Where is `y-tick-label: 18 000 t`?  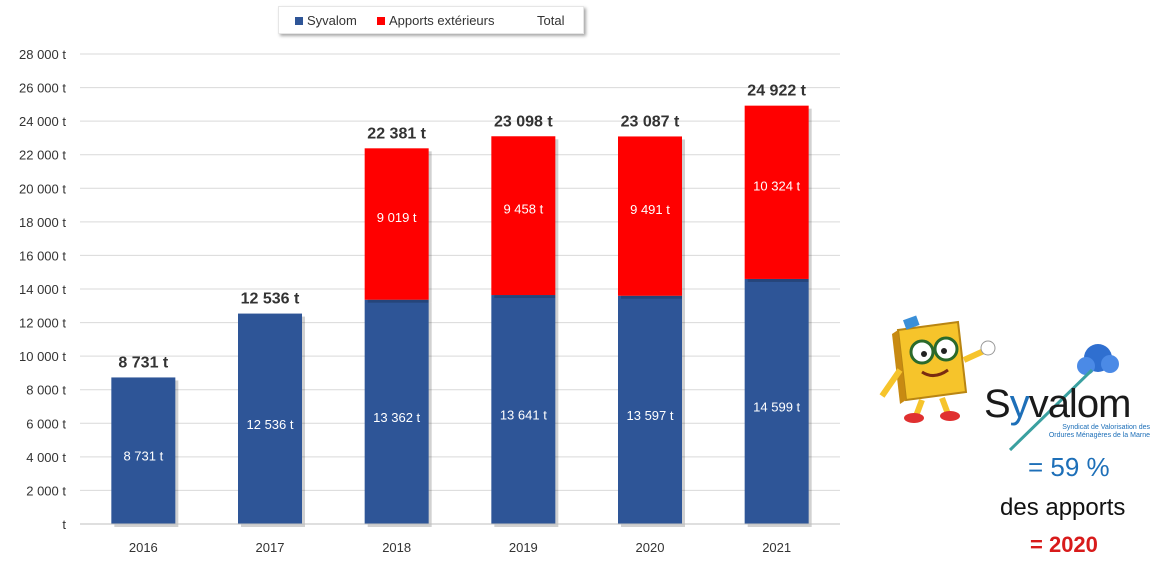
y-tick-label: 18 000 t is located at coordinates (42, 222).